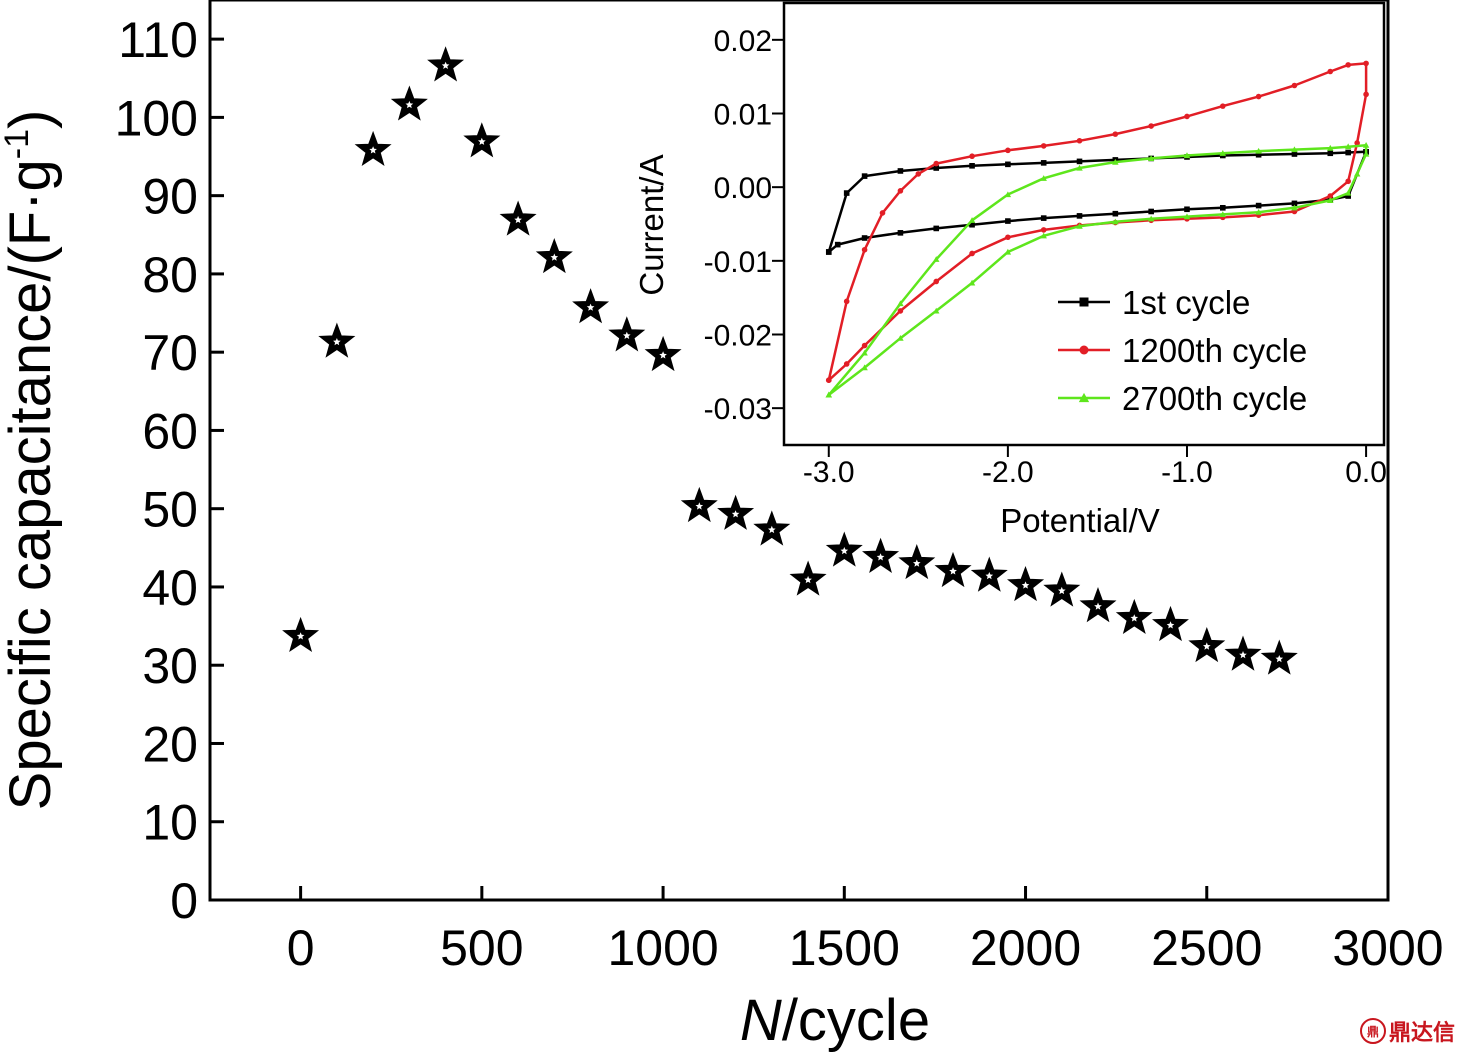  Describe the element at coordinates (1366, 472) in the screenshot. I see `inset-x-tick-label: 0.0` at that location.